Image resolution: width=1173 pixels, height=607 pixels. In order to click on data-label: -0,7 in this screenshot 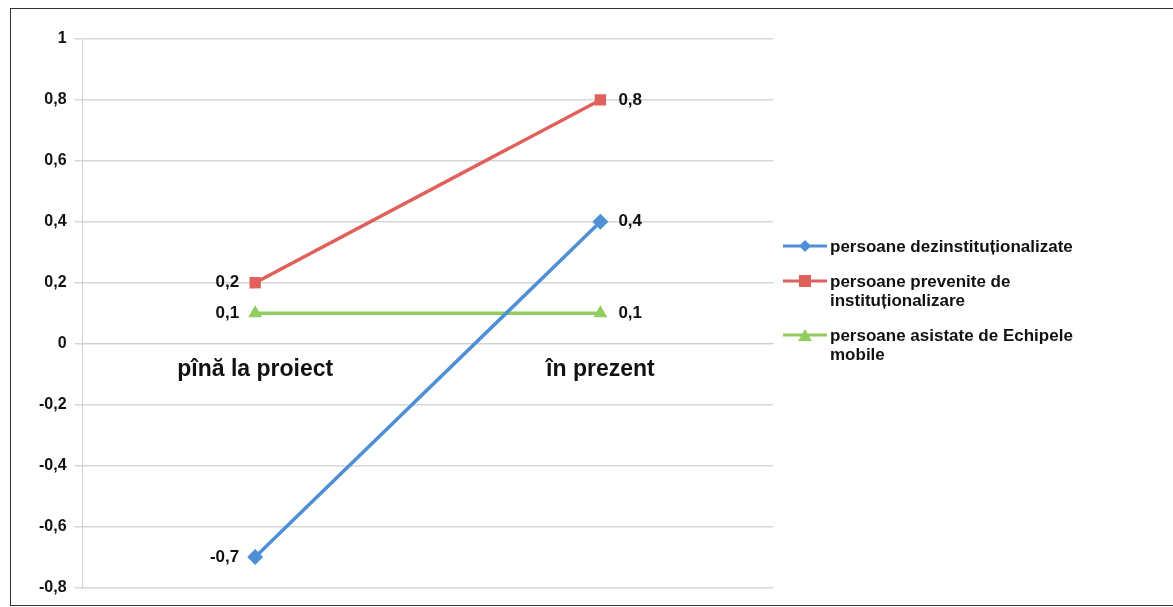, I will do `click(224, 556)`.